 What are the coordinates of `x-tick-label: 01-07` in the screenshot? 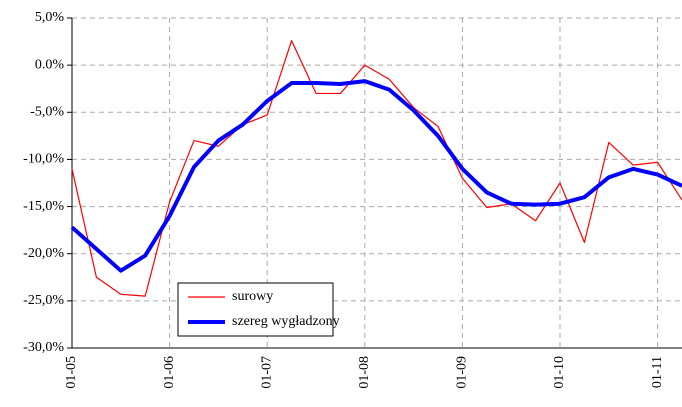 It's located at (266, 372).